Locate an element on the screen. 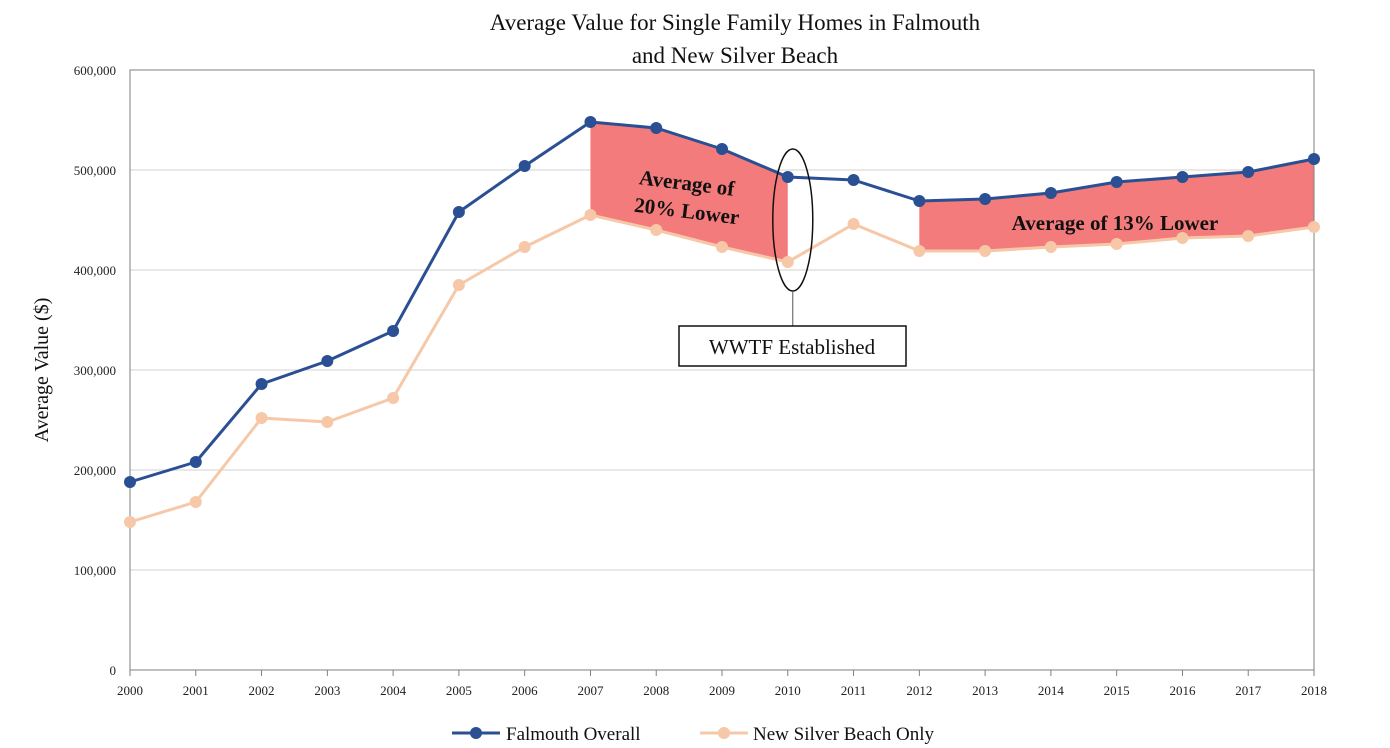  point-new-silver-beach-only-2002 is located at coordinates (261, 418).